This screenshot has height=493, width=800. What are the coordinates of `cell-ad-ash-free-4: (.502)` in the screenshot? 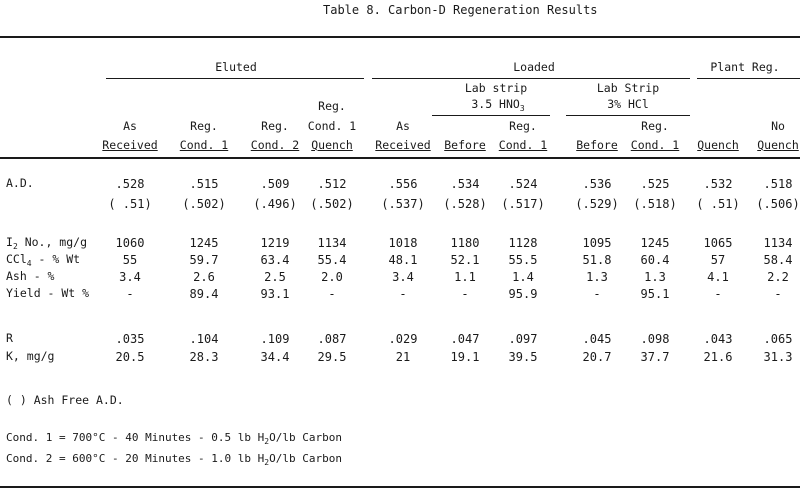 It's located at (332, 204).